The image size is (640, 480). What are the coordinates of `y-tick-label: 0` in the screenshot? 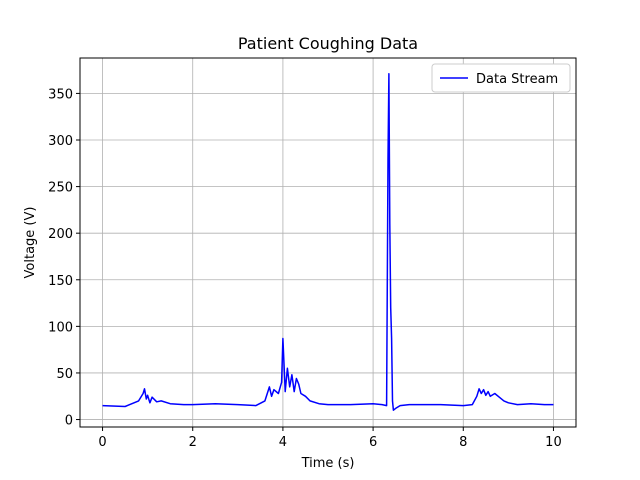 It's located at (69, 421).